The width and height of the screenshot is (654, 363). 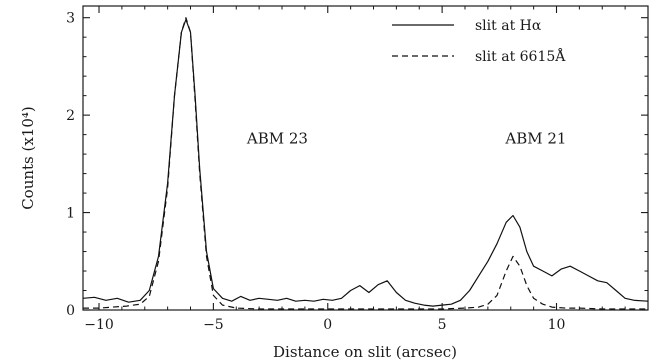 I want to click on x-axis-label: Distance on slit (arcsec), so click(x=365, y=352).